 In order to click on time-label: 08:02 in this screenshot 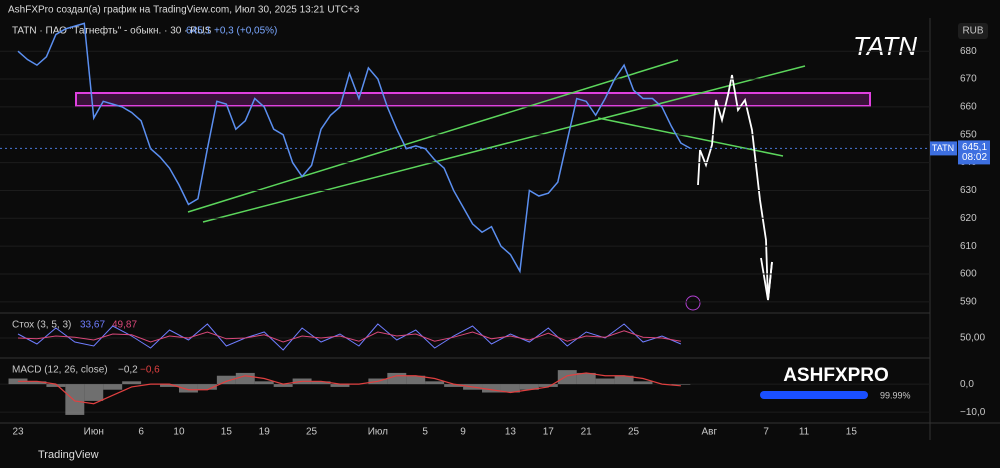, I will do `click(974, 157)`.